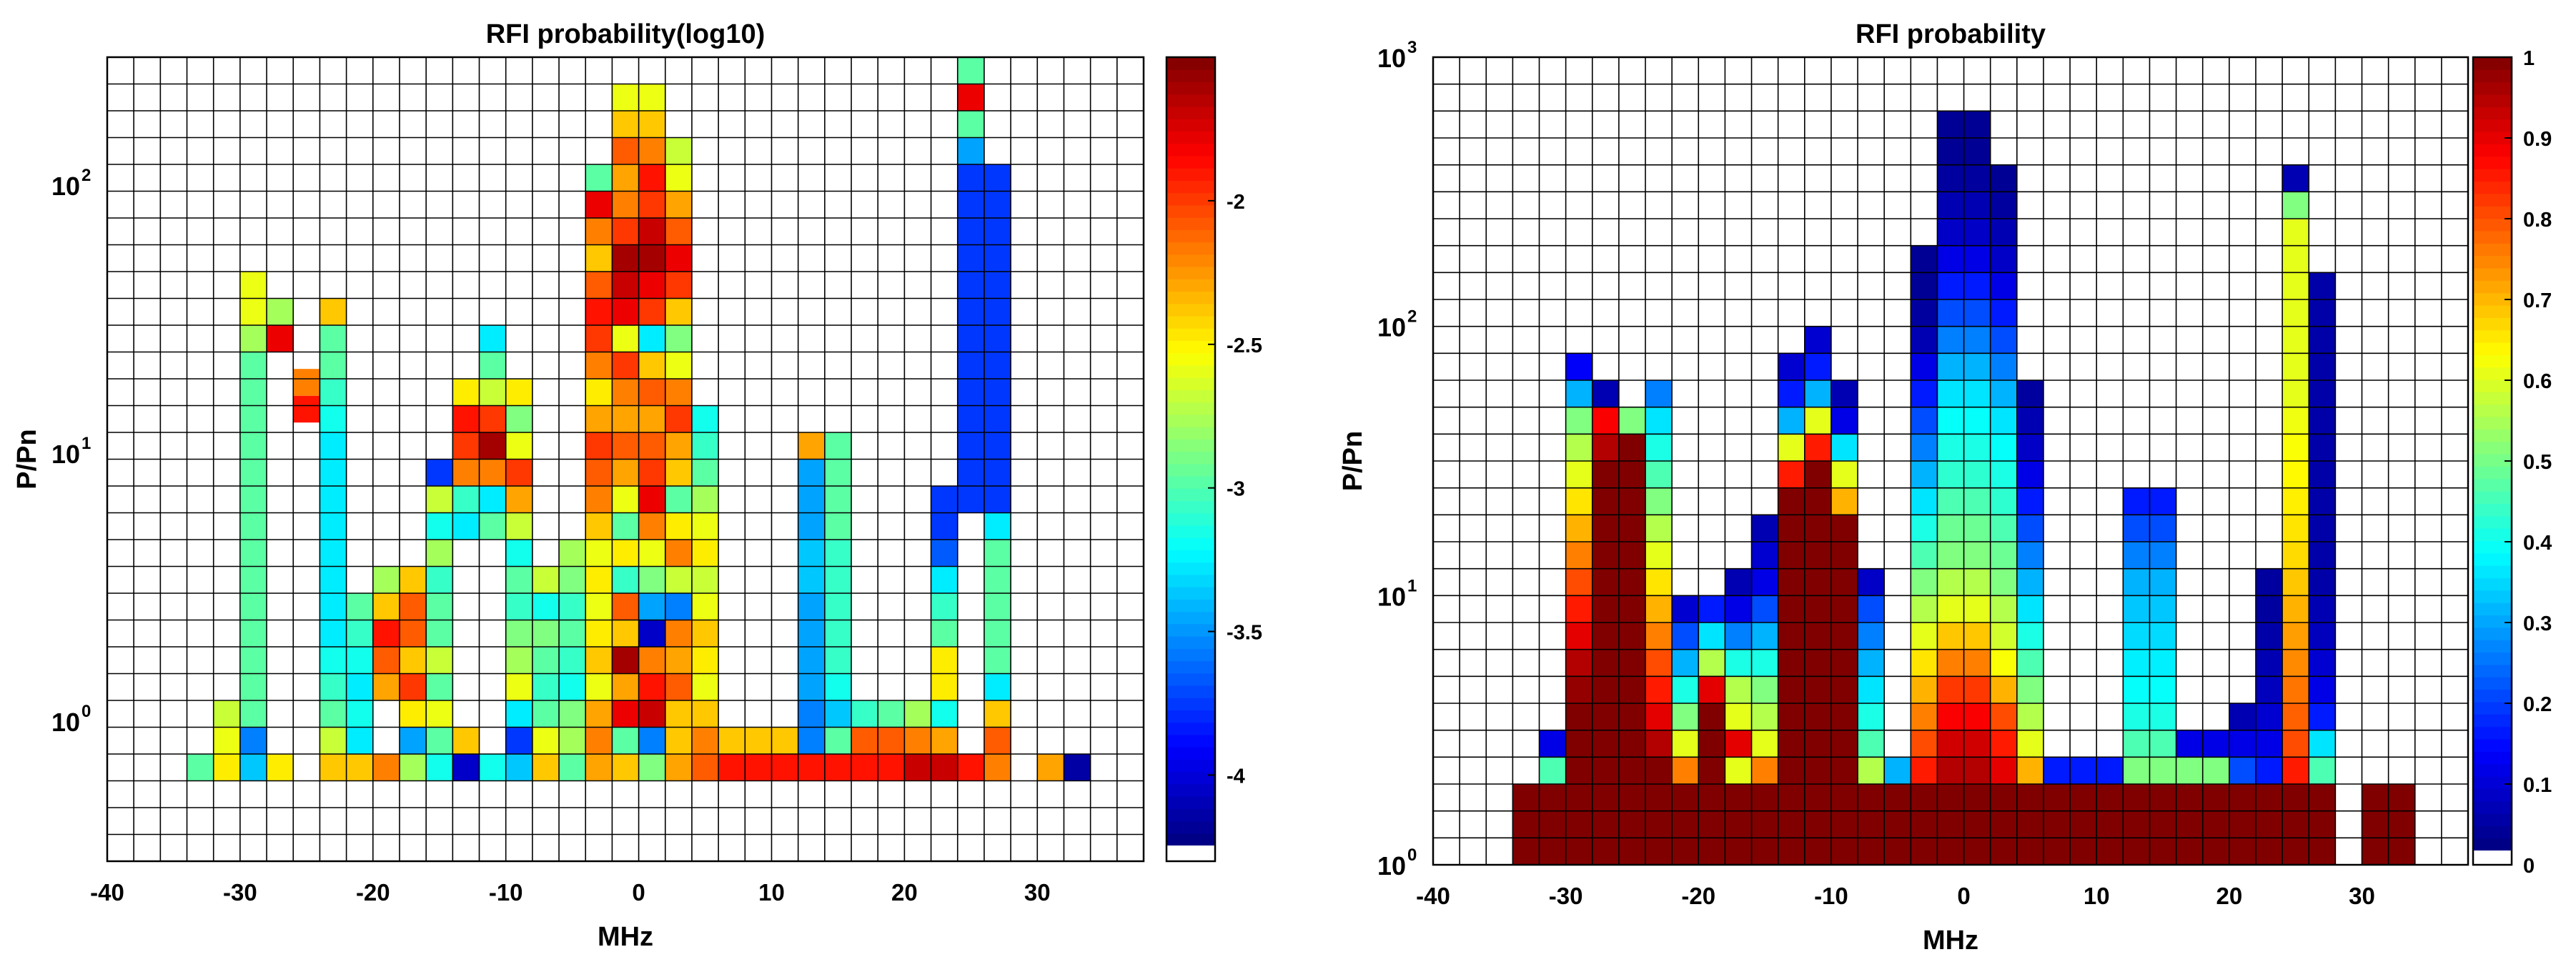 This screenshot has height=967, width=2576. What do you see at coordinates (86, 175) in the screenshot?
I see `y-tick-exponent: 2` at bounding box center [86, 175].